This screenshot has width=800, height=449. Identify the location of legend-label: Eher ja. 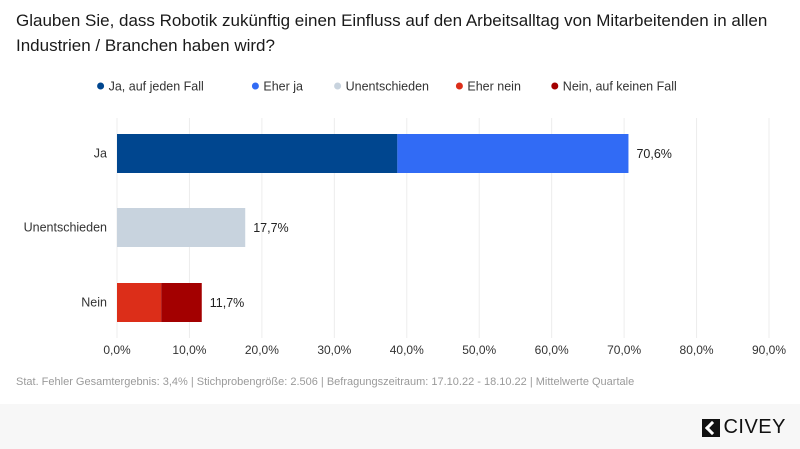
(283, 87).